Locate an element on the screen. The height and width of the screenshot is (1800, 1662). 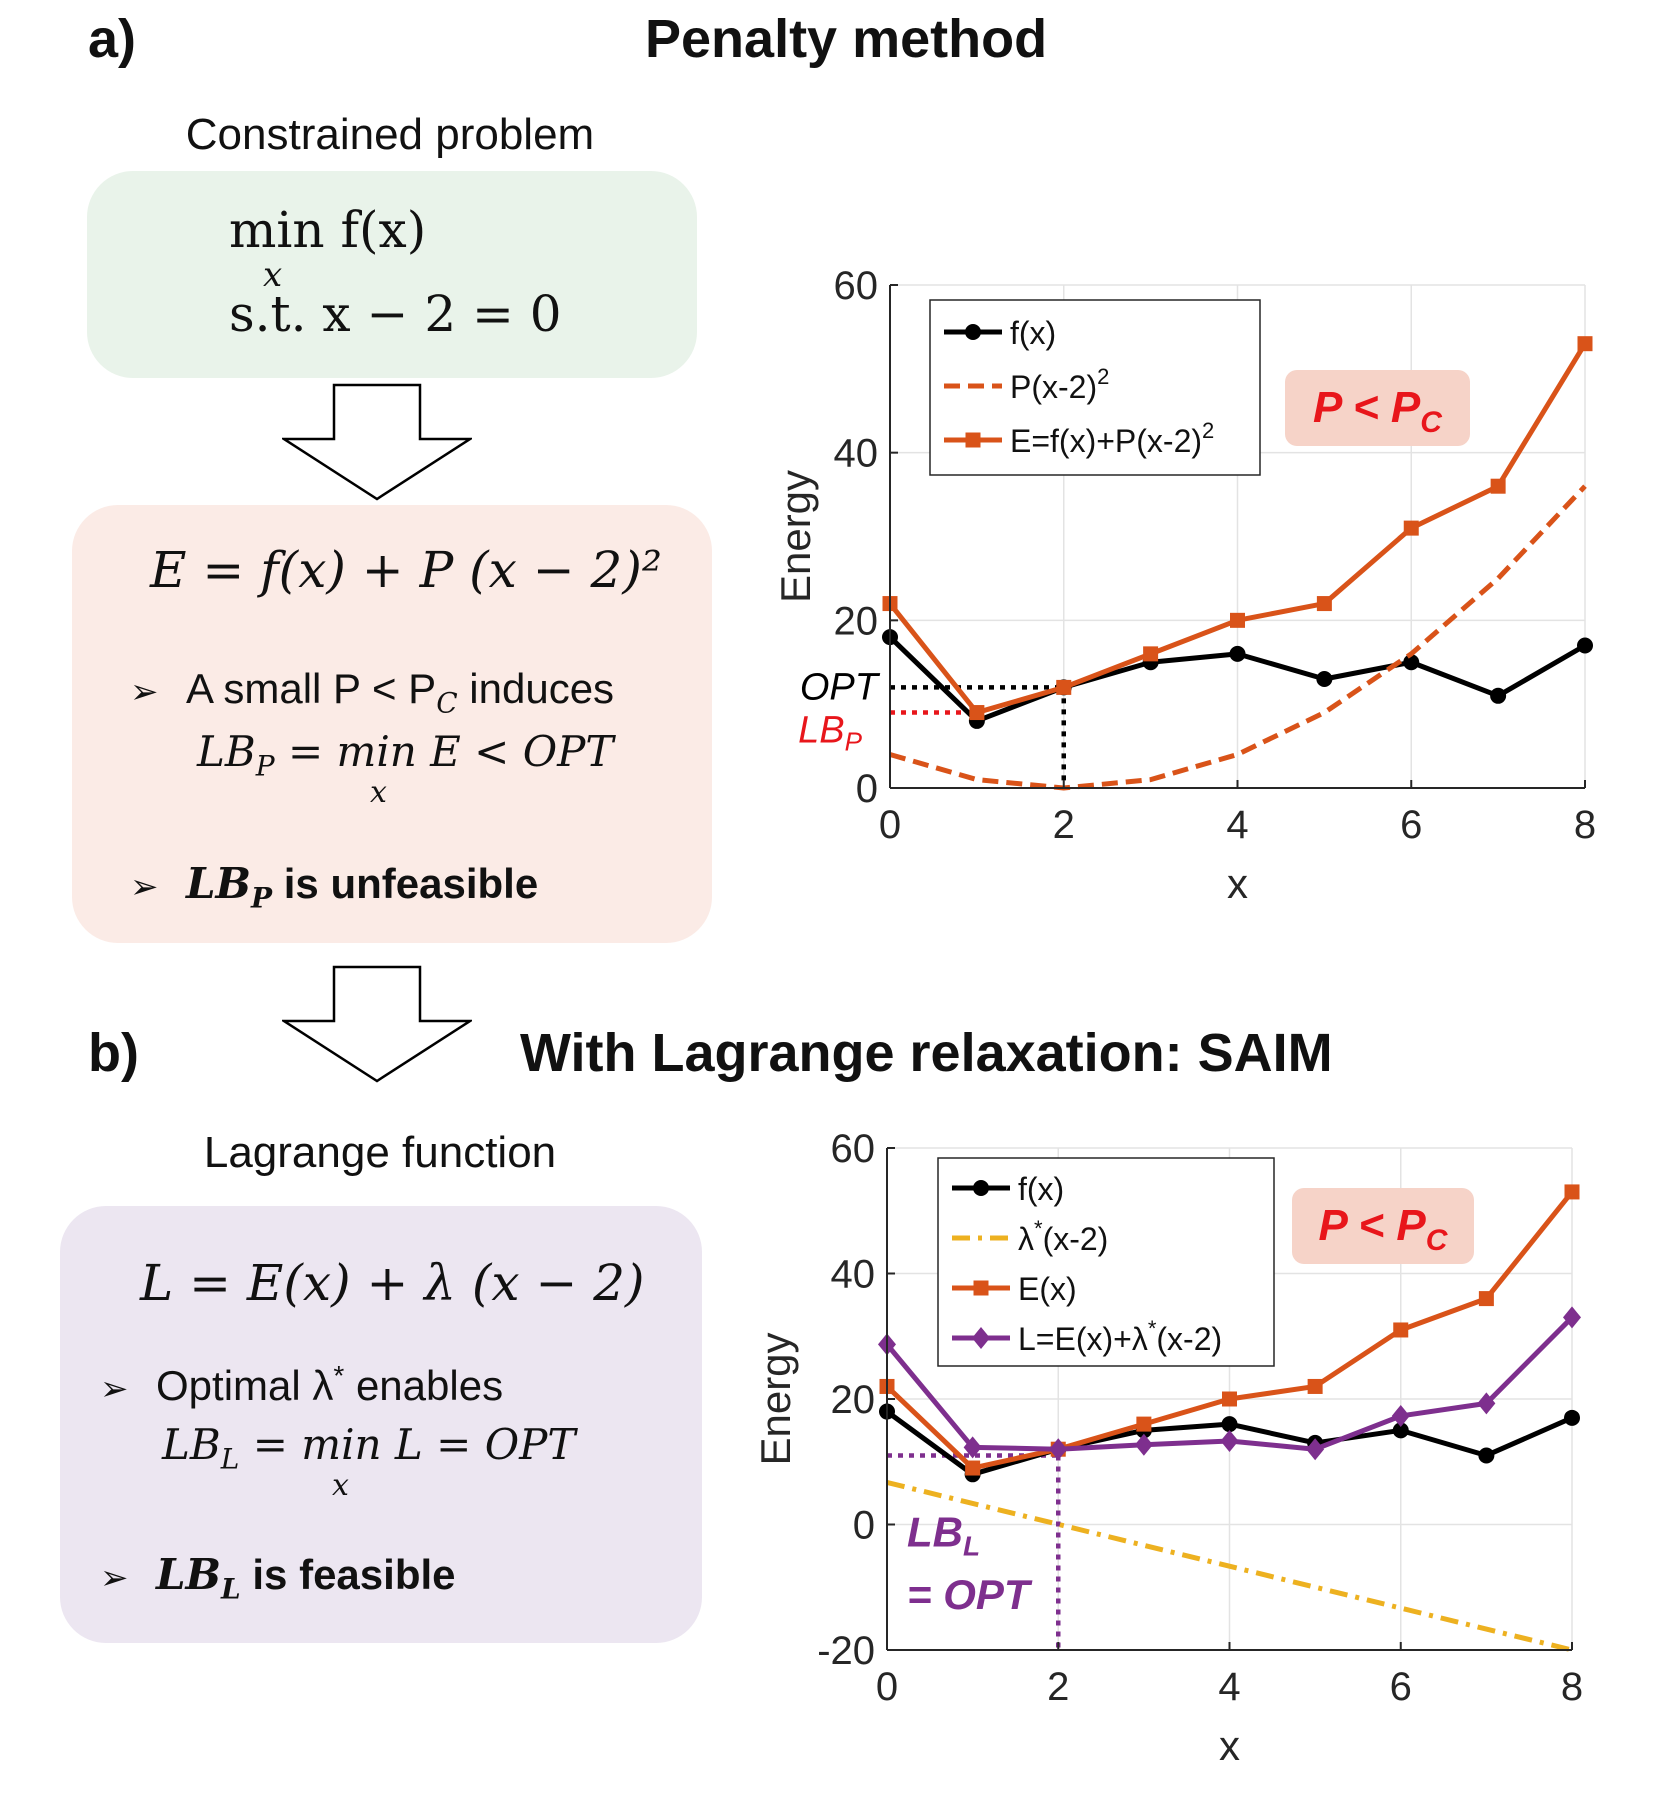
legend-label-1: P(x-2)2 is located at coordinates (1059, 384).